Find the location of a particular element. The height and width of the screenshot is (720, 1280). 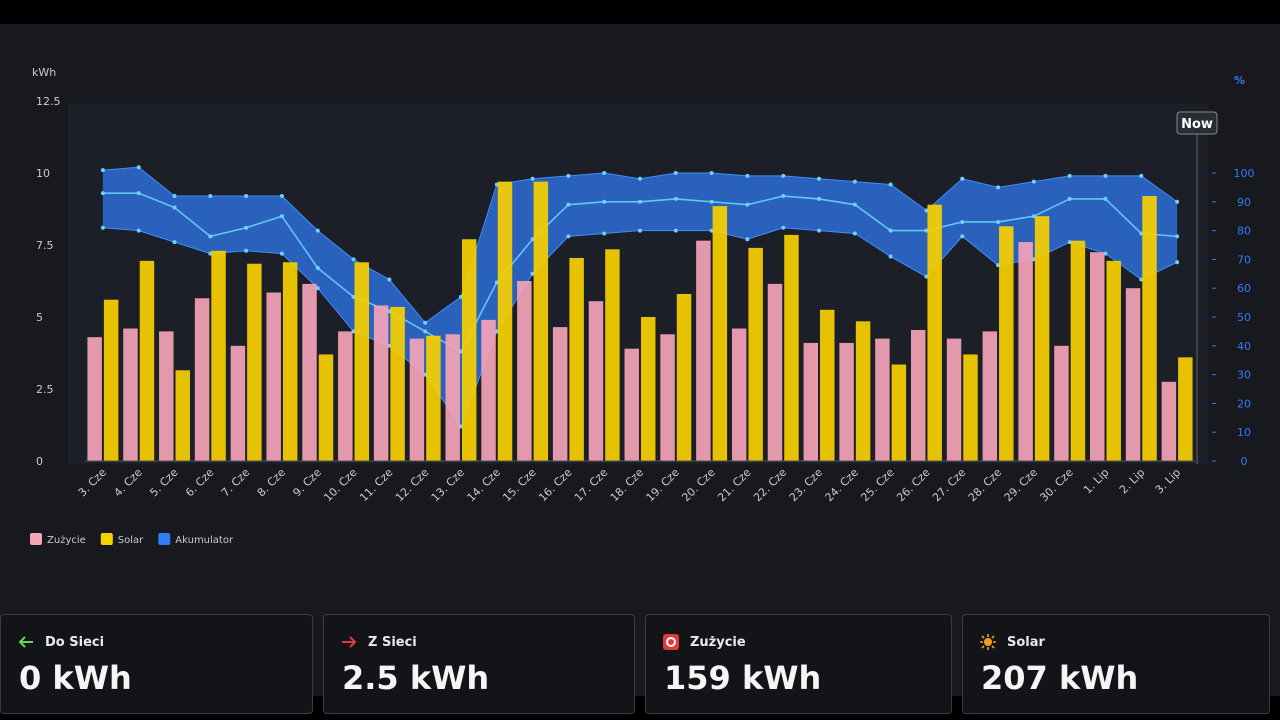

y2-unit: % is located at coordinates (1239, 80).